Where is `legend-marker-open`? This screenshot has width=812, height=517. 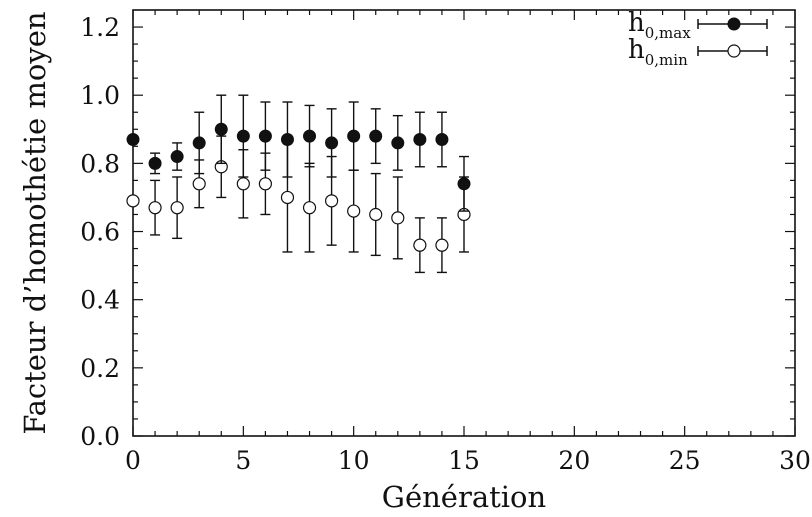 legend-marker-open is located at coordinates (734, 51).